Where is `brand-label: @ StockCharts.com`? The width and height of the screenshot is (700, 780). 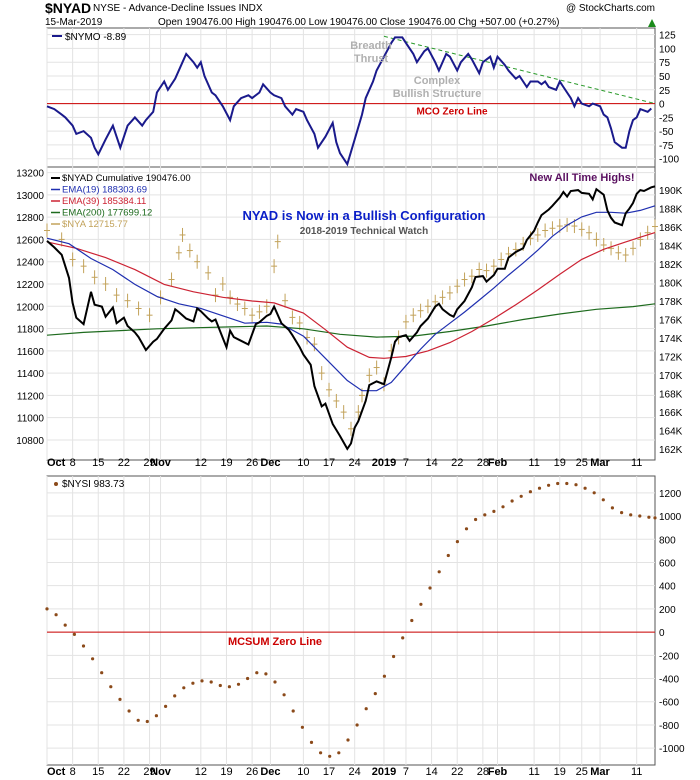 brand-label: @ StockCharts.com is located at coordinates (610, 8).